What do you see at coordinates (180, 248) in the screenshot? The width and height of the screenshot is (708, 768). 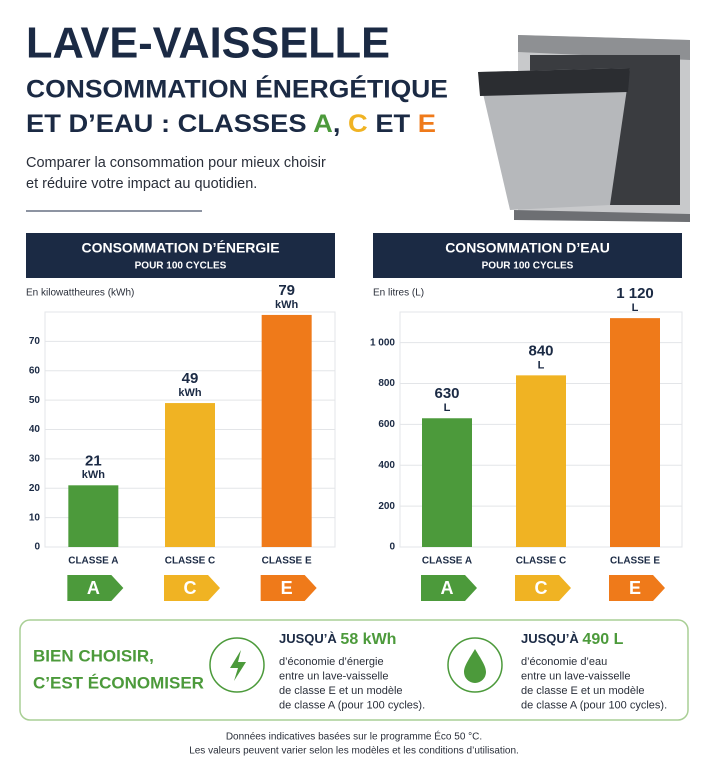 I see `panel-title: CONSOMMATION D’ÉNERGIE` at bounding box center [180, 248].